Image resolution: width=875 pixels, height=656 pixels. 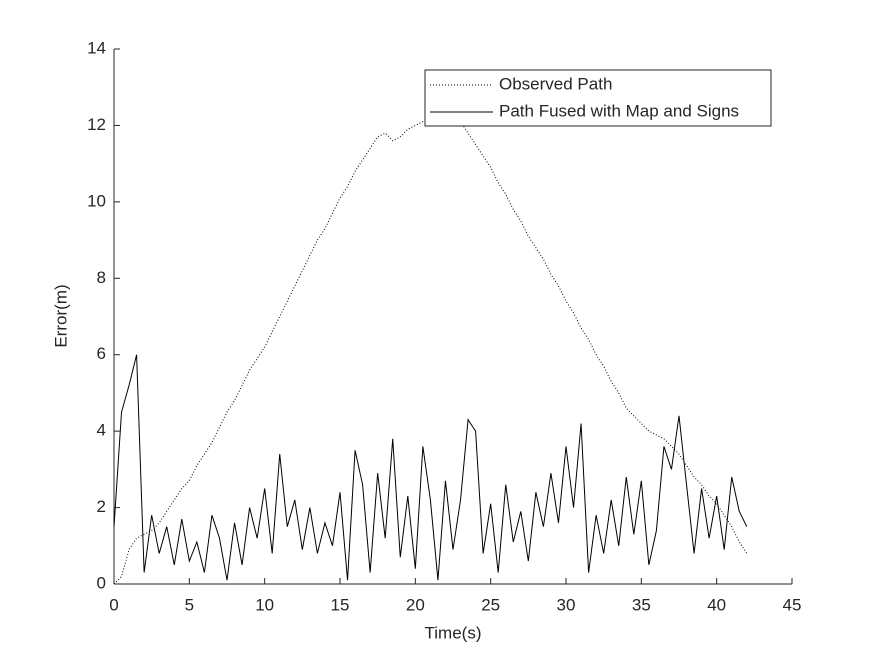 What do you see at coordinates (415, 604) in the screenshot?
I see `x-tick-label: 20` at bounding box center [415, 604].